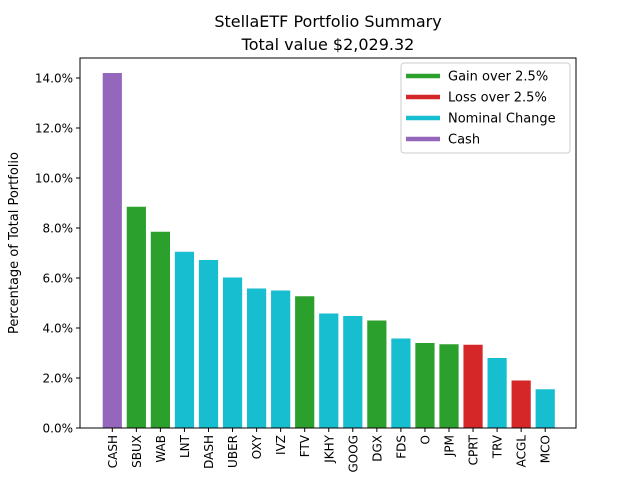 The image size is (640, 480). Describe the element at coordinates (184, 339) in the screenshot. I see `bar-lnt` at that location.